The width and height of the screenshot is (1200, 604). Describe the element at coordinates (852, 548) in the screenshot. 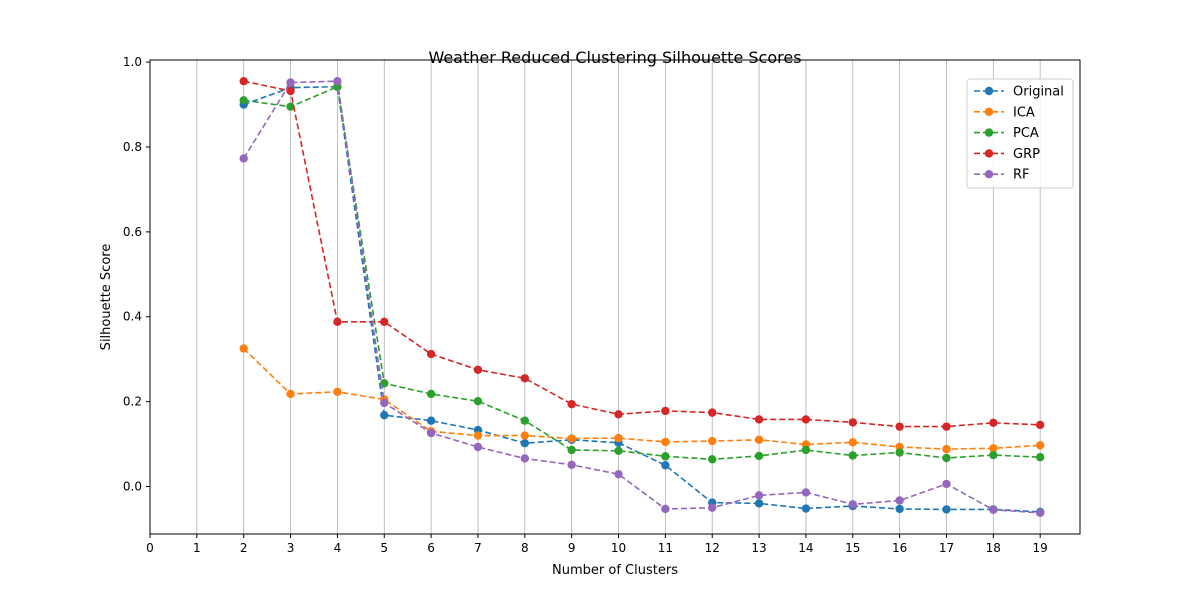

I see `x-tick-label: 15` at that location.